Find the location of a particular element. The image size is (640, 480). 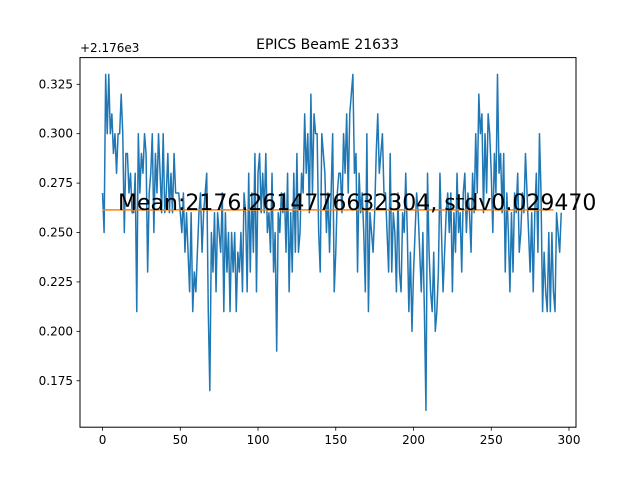

y-tick-label: 0.200 is located at coordinates (56, 331).